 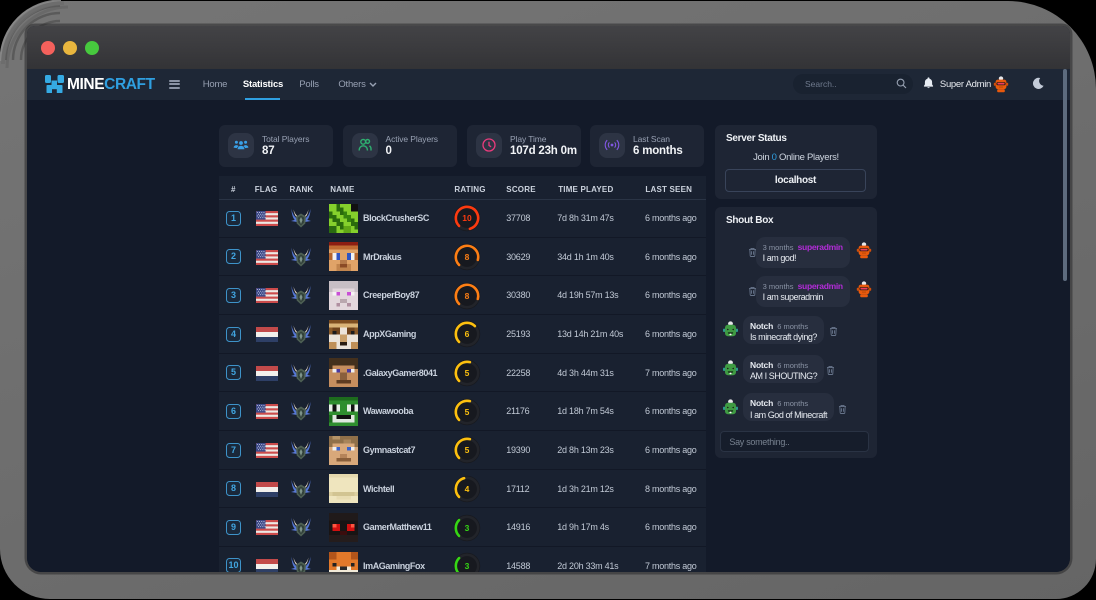 I want to click on svg-text: 10, so click(x=467, y=218).